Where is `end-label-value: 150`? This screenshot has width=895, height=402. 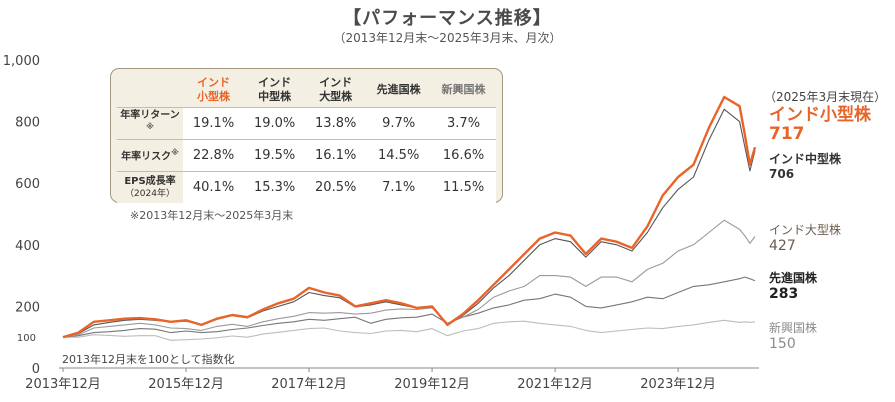 end-label-value: 150 is located at coordinates (782, 344).